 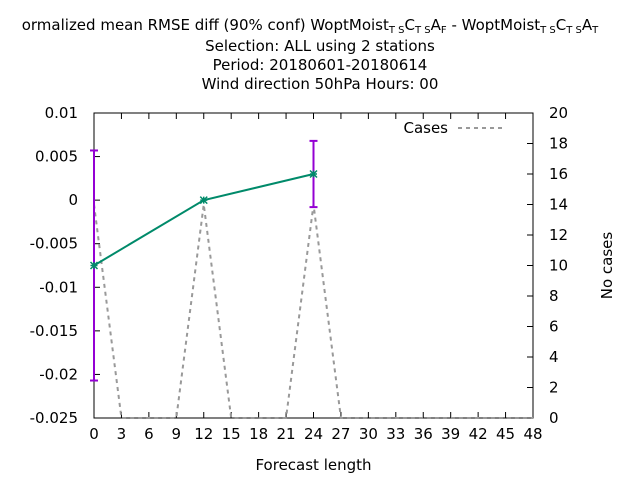 I want to click on y2-tick-label: 2, so click(x=554, y=388).